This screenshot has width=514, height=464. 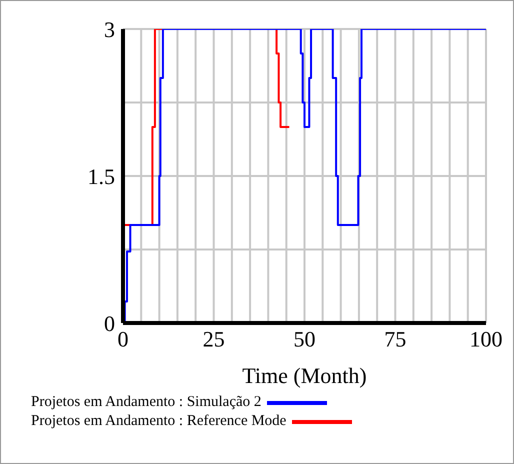 What do you see at coordinates (304, 375) in the screenshot?
I see `x-axis-title: Time (Month)` at bounding box center [304, 375].